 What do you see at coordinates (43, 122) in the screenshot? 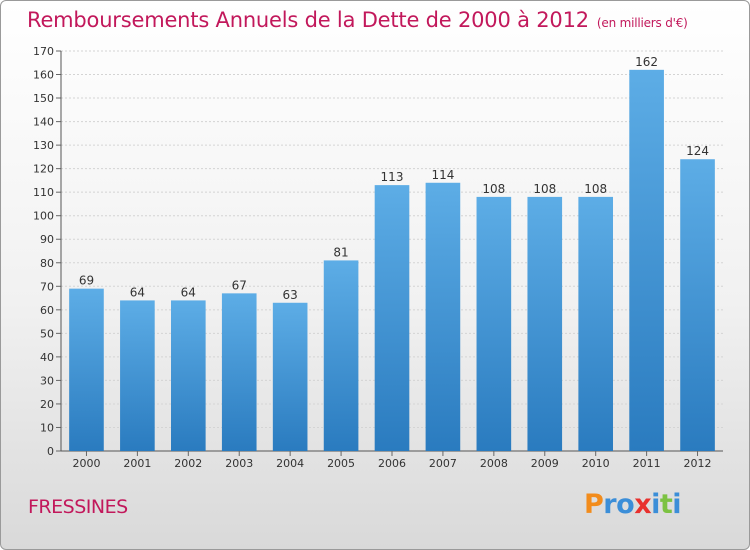
I see `y-tick-label: 140` at bounding box center [43, 122].